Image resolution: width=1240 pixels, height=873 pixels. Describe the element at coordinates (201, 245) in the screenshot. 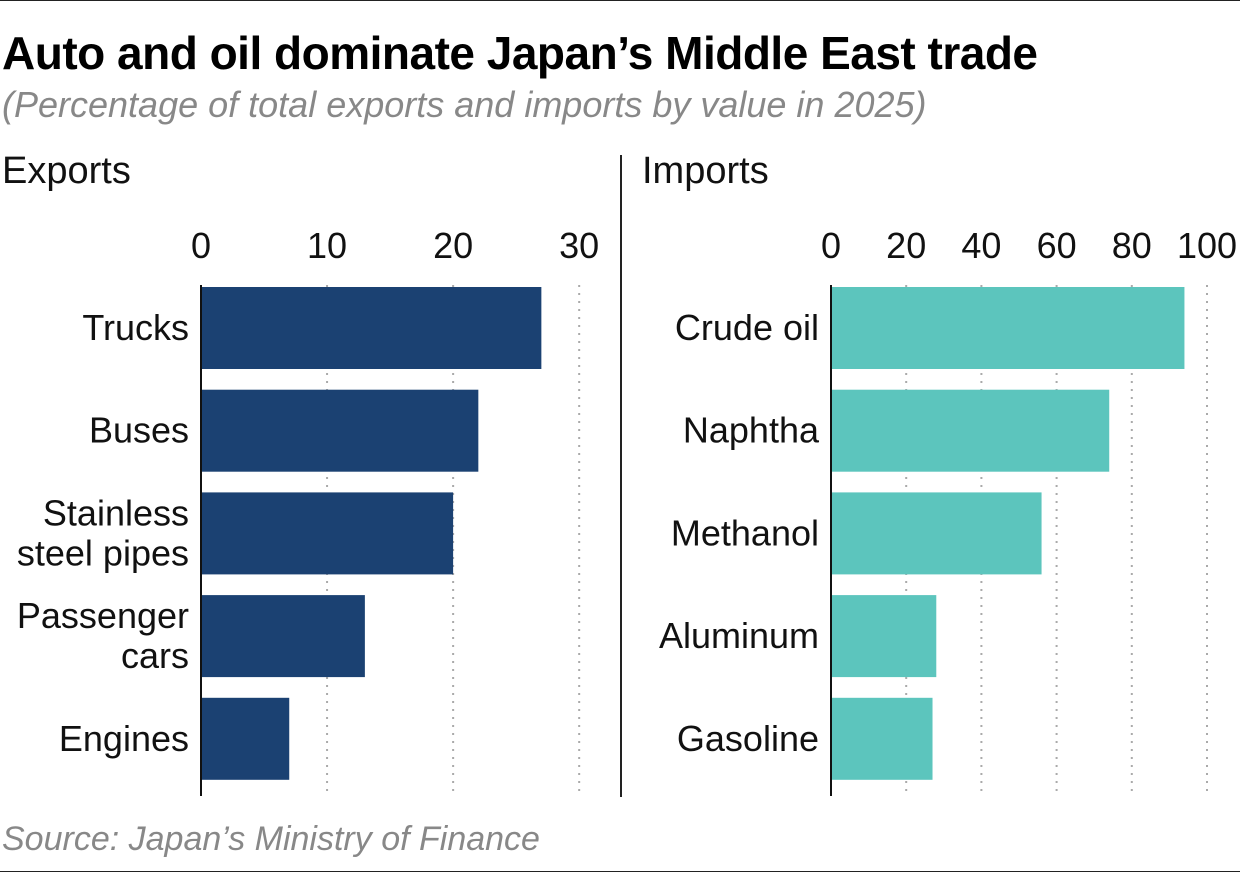

I see `exports-tick-label: 0` at that location.